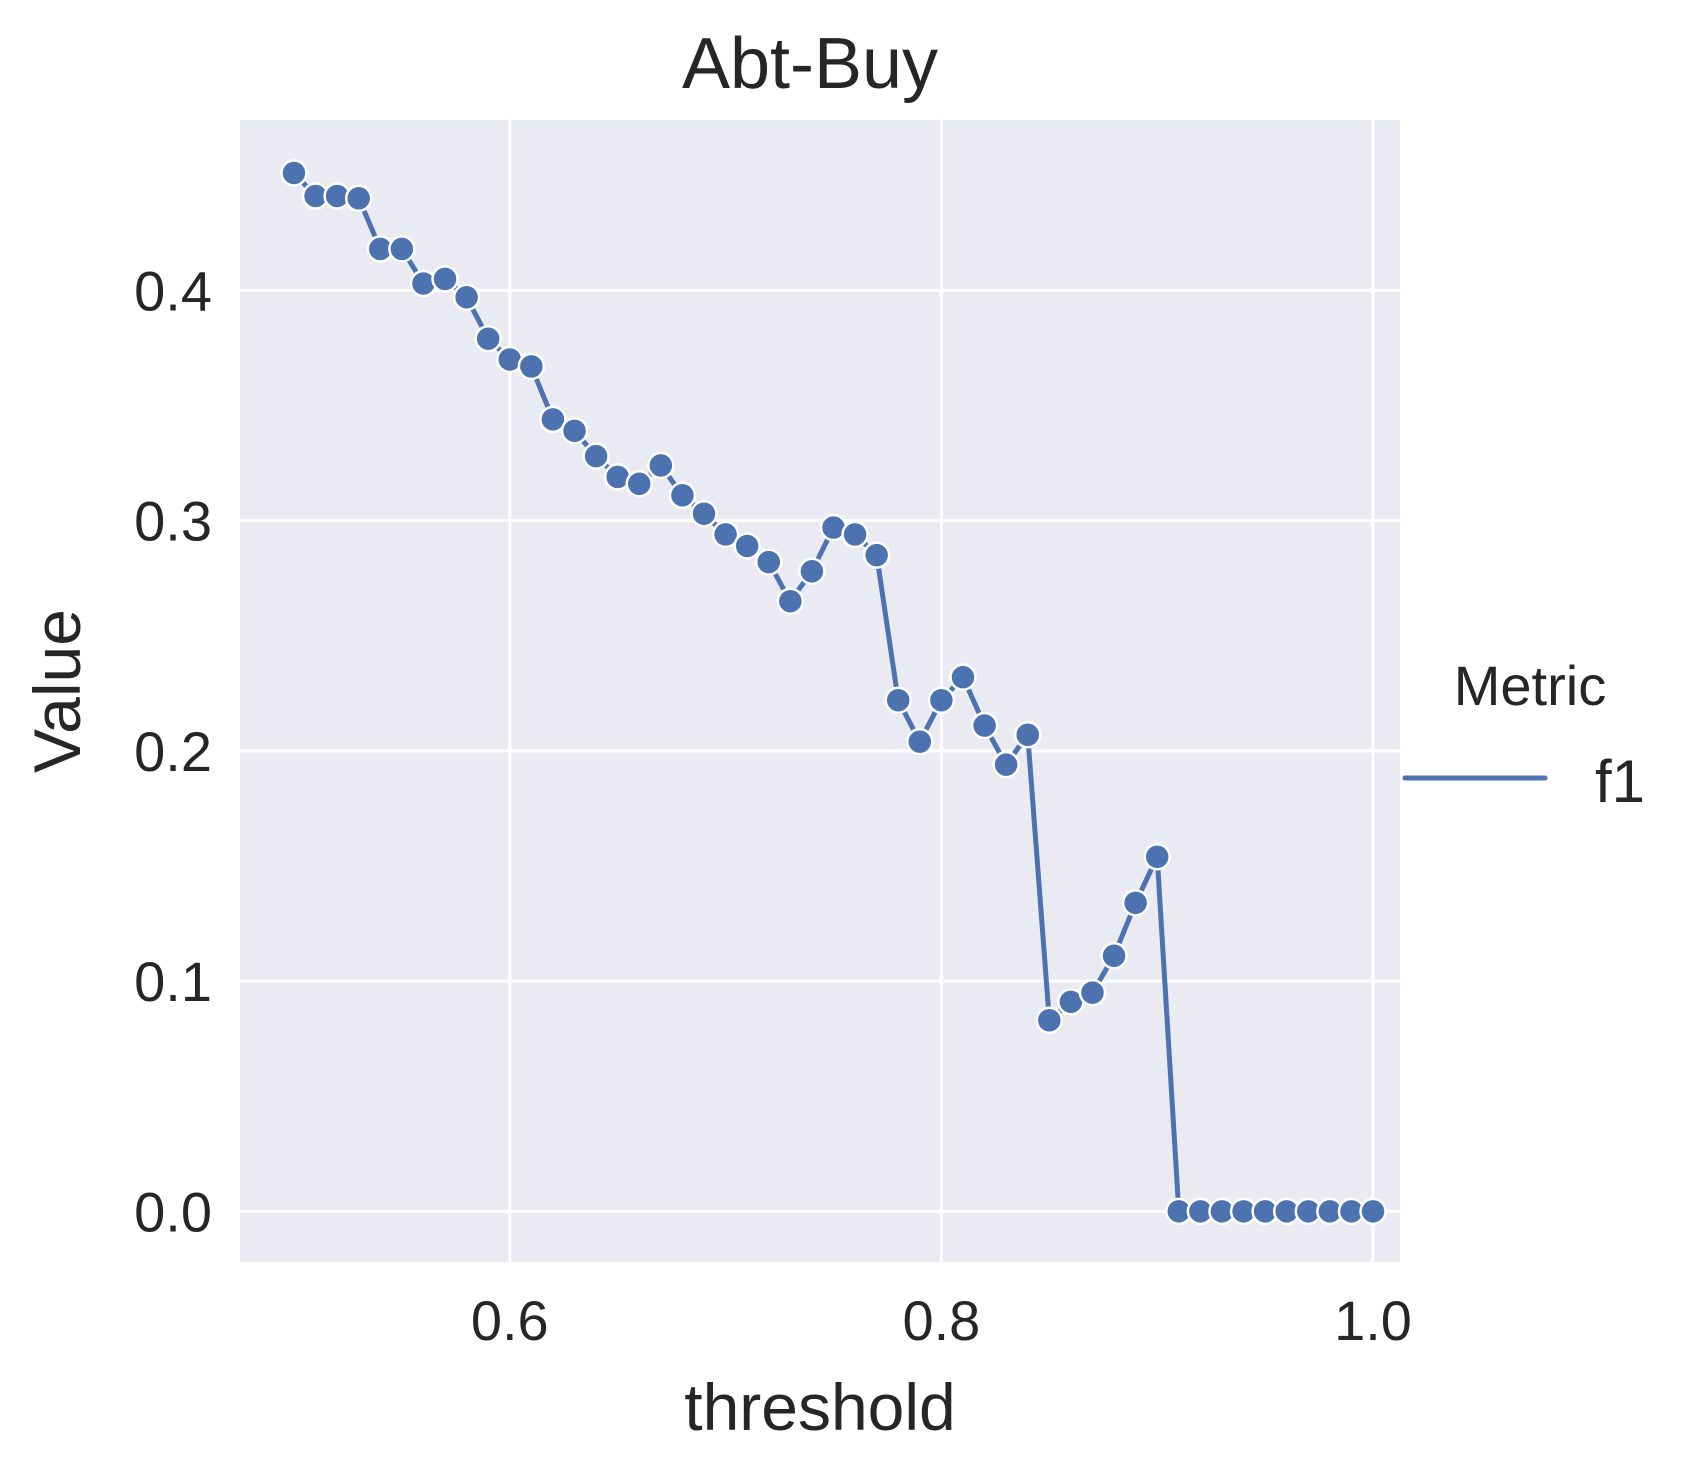 Image resolution: width=1695 pixels, height=1458 pixels. What do you see at coordinates (173, 981) in the screenshot?
I see `y-tick-label: 0.1` at bounding box center [173, 981].